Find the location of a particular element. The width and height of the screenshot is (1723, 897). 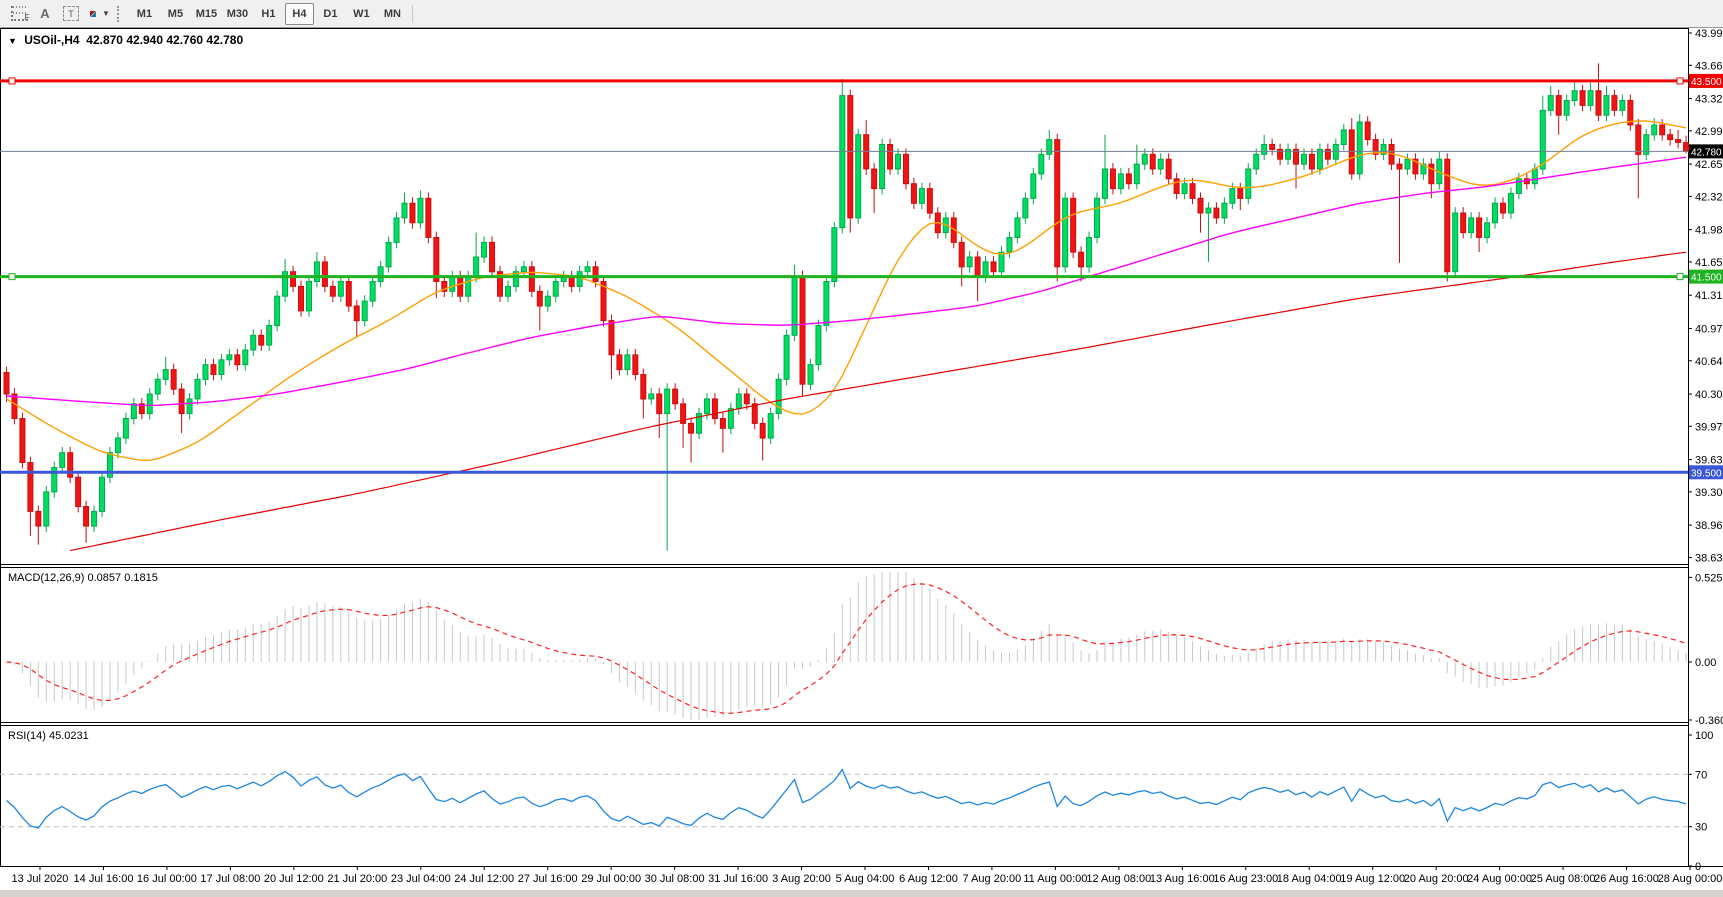

support-line is located at coordinates (844, 277).